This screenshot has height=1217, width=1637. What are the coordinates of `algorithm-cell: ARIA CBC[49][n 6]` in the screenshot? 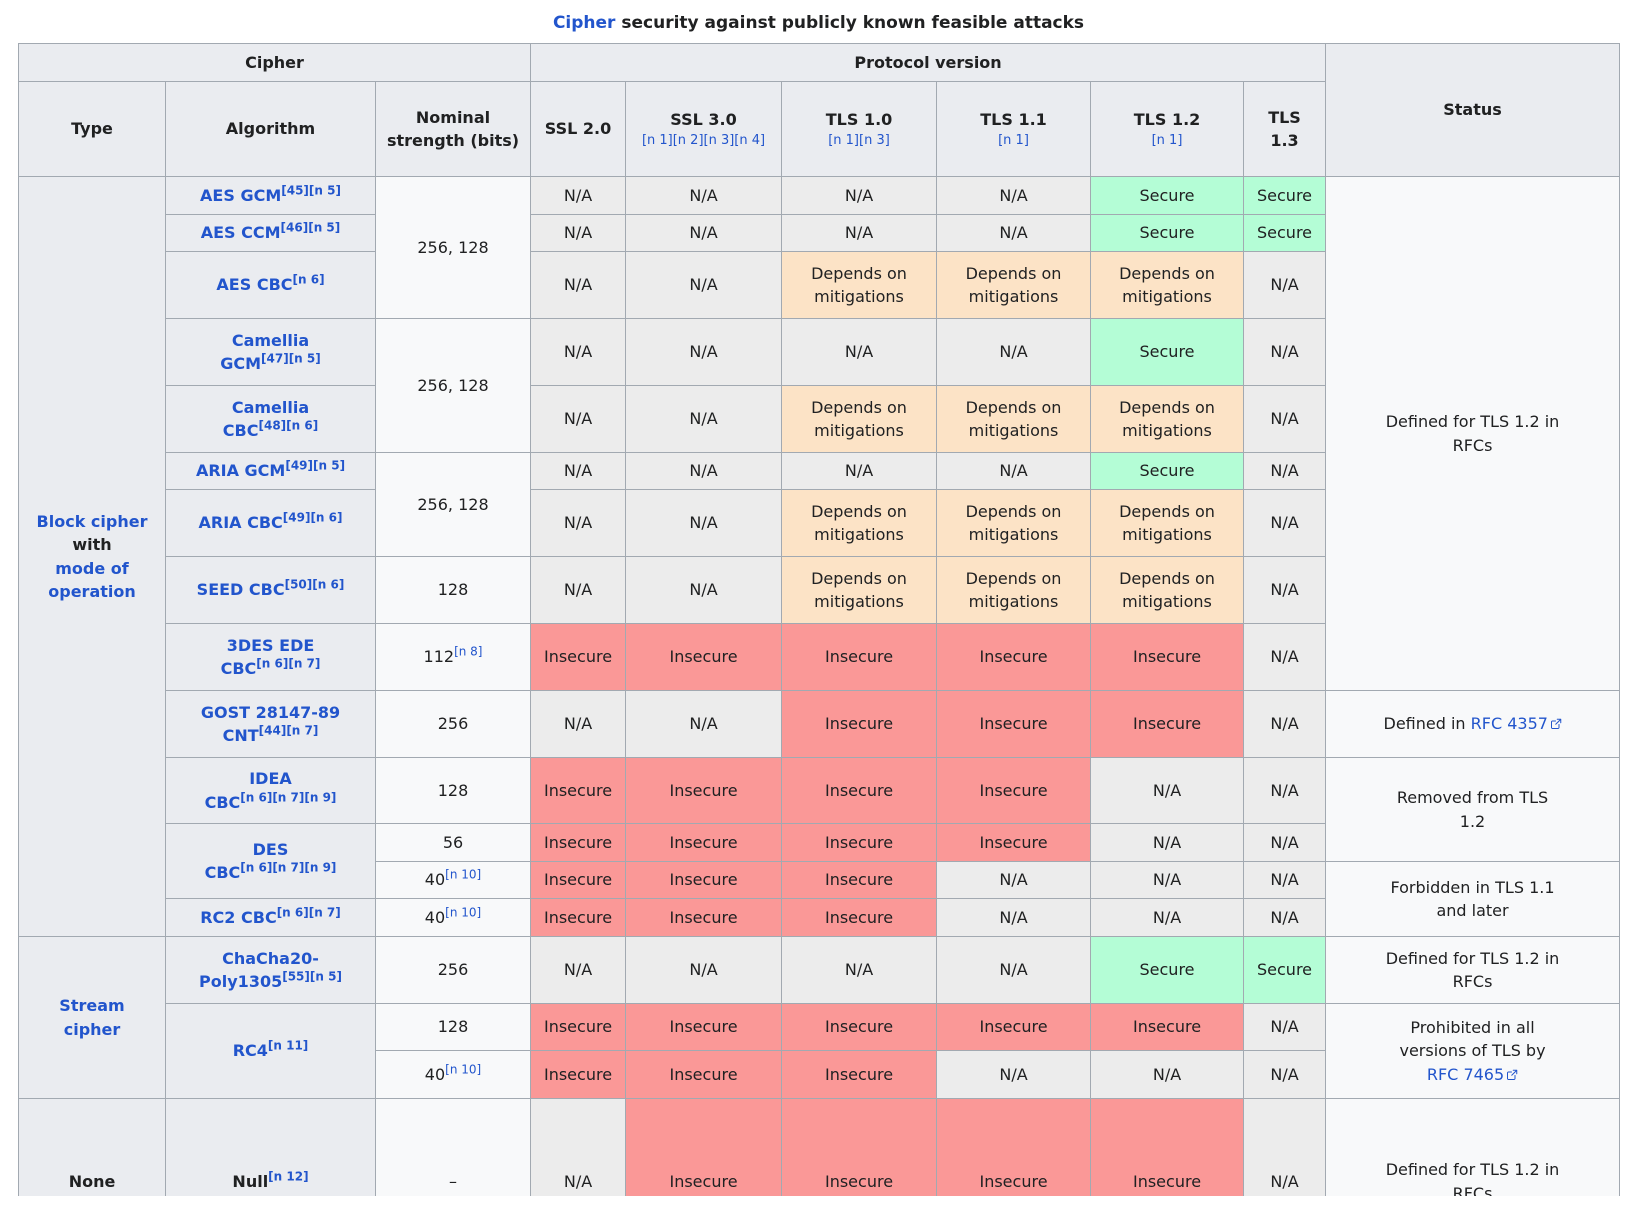 It's located at (270, 523).